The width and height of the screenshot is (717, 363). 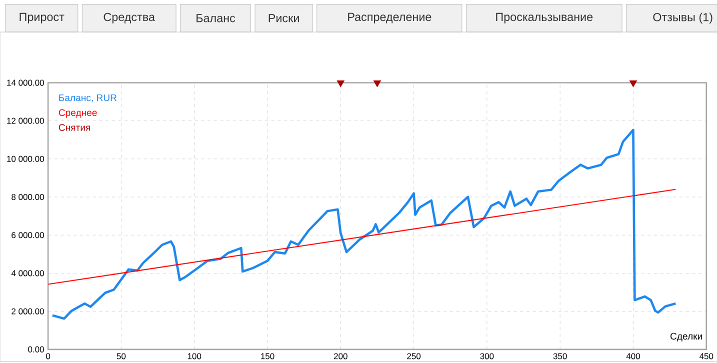 What do you see at coordinates (706, 356) in the screenshot?
I see `x-tick-label: 450` at bounding box center [706, 356].